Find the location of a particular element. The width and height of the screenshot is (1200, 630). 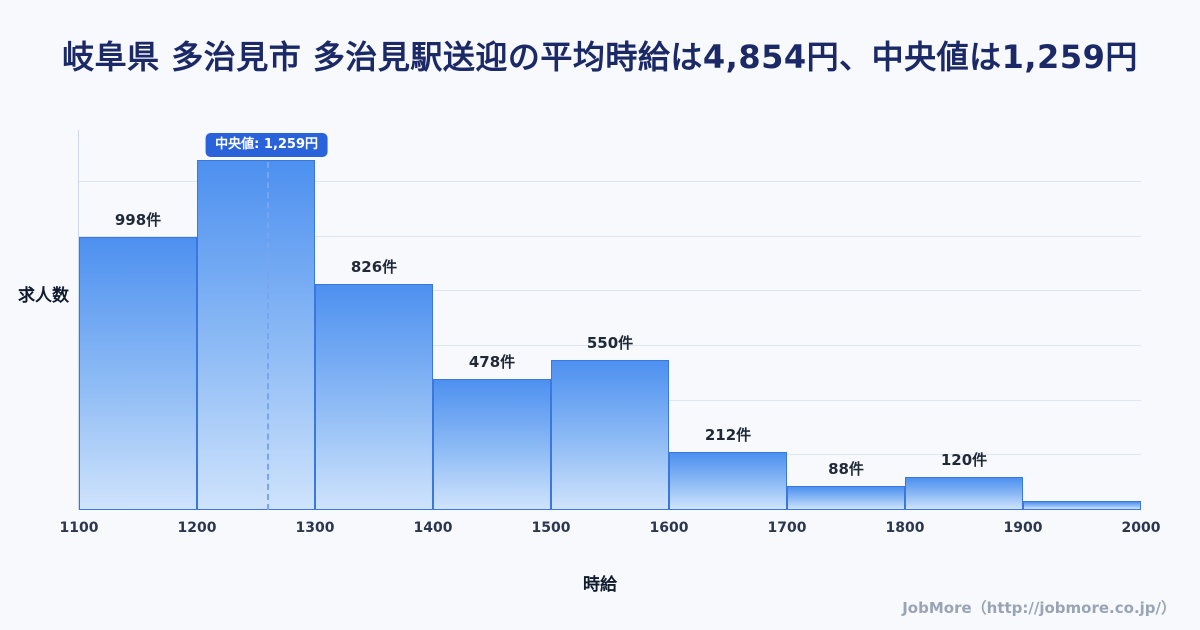

bar-count-label: 478件 is located at coordinates (492, 362).